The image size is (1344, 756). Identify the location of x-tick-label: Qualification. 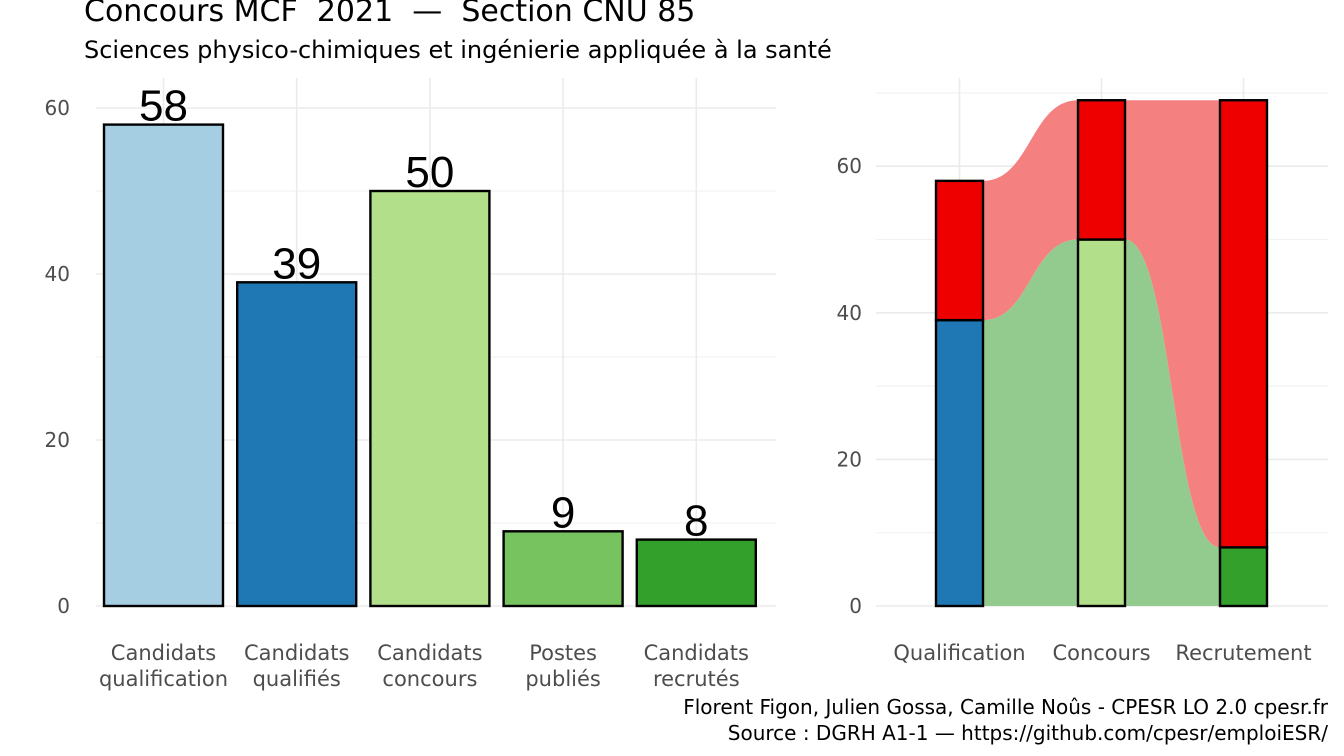
(959, 653).